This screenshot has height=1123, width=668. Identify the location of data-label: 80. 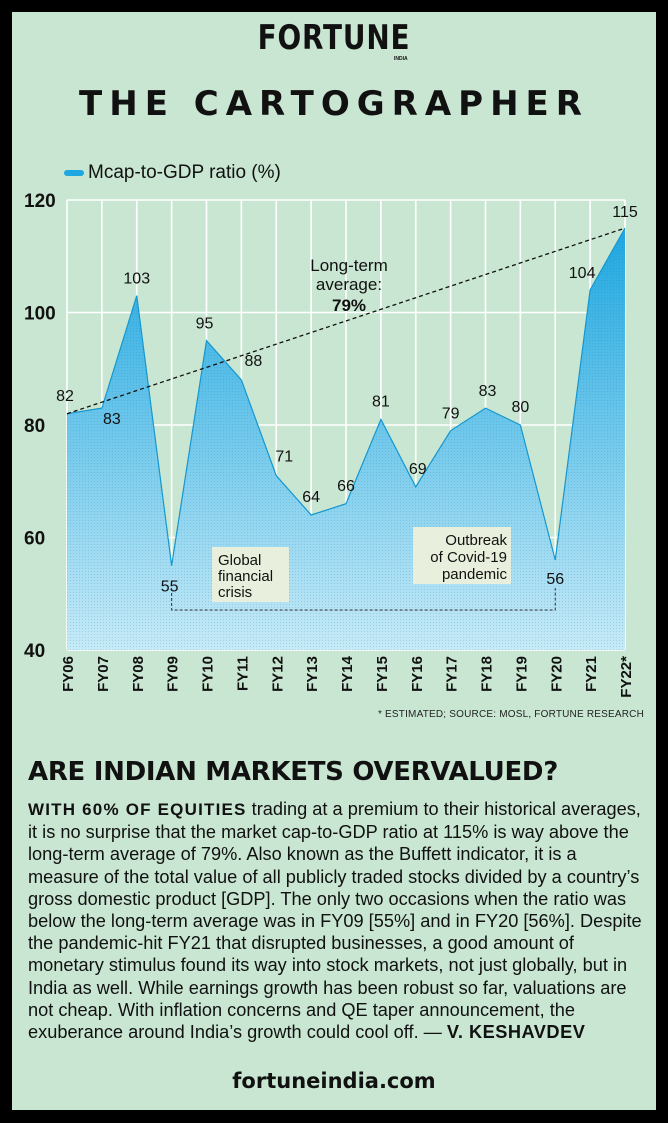
(520, 407).